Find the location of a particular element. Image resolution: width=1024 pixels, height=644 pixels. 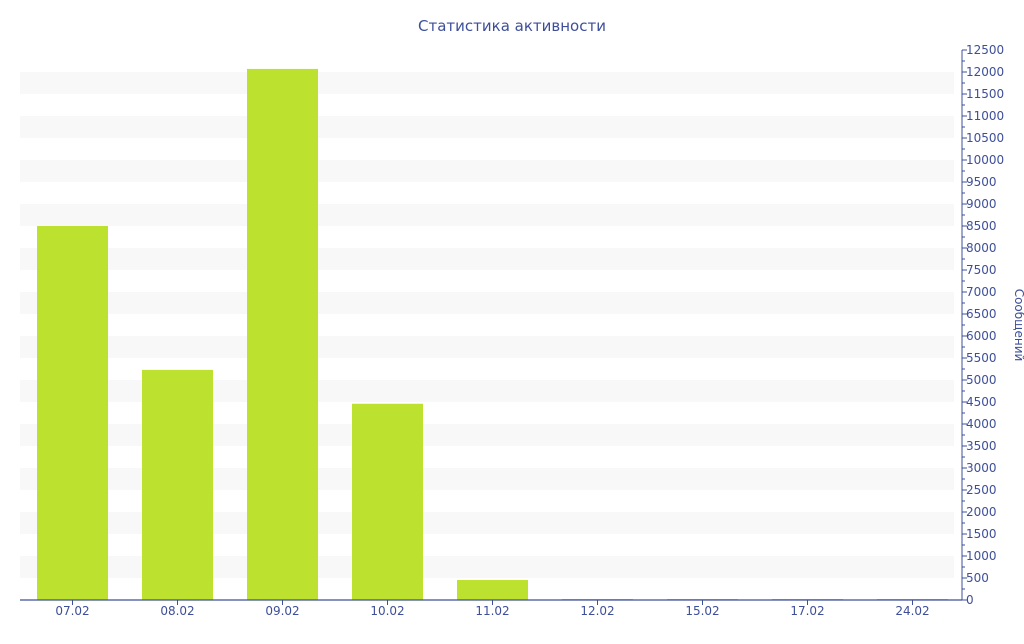

y-tick-label: 0 is located at coordinates (970, 600).